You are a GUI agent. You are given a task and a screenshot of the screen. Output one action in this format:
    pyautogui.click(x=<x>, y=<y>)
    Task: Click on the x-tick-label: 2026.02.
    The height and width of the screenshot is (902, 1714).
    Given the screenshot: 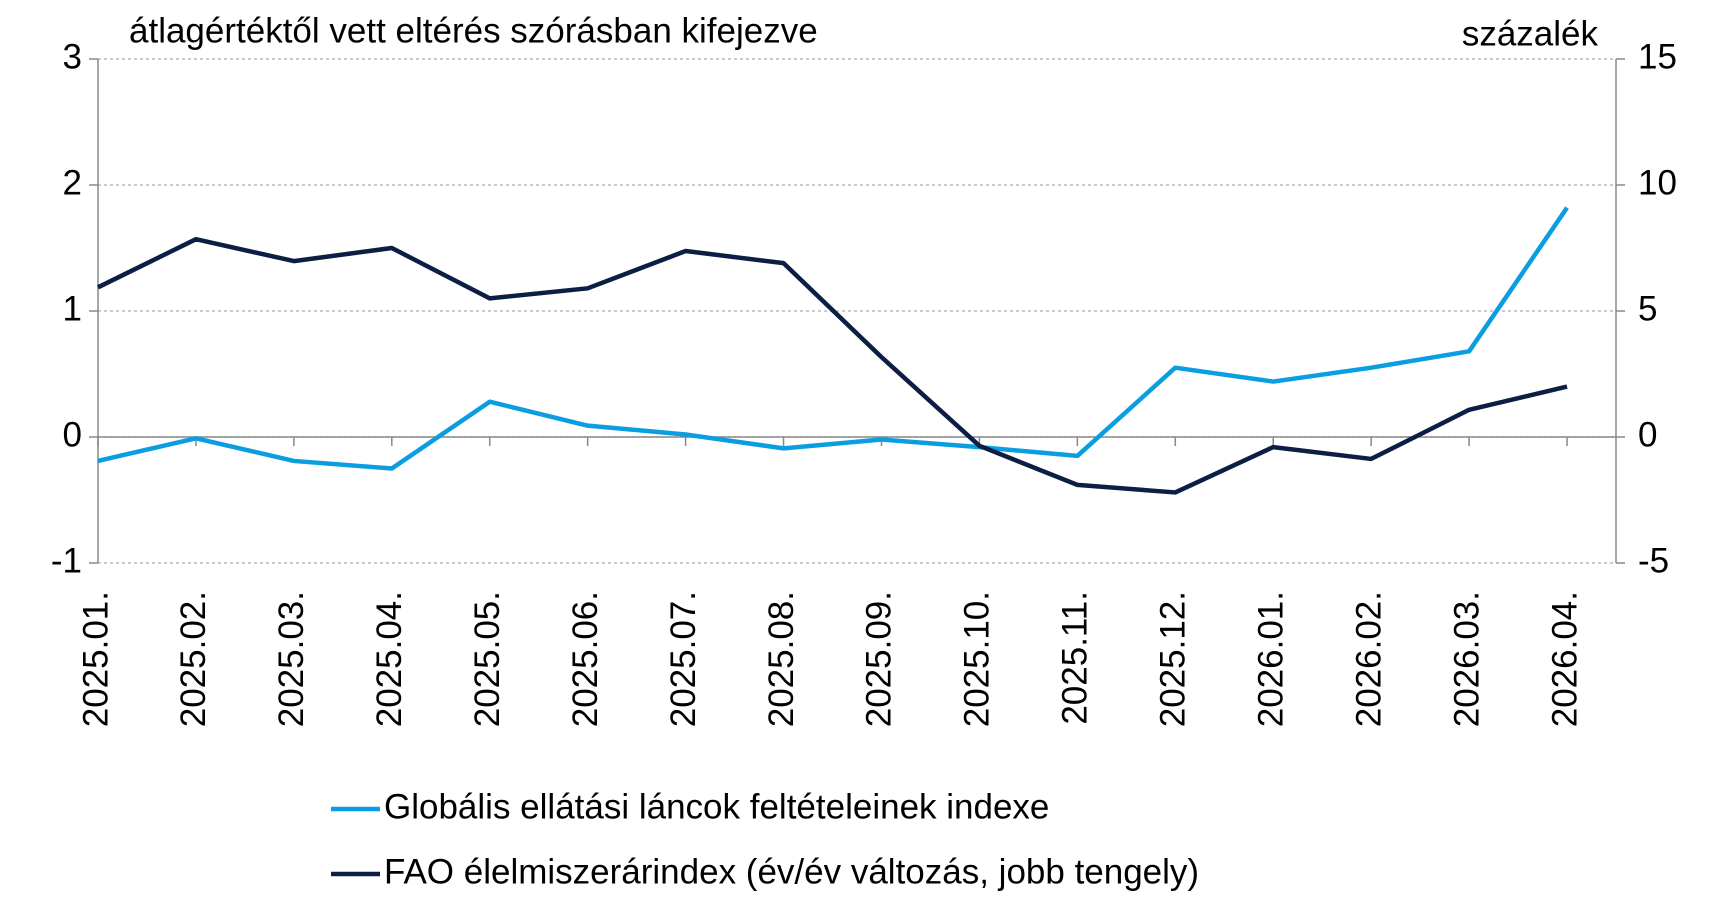 What is the action you would take?
    pyautogui.click(x=1368, y=659)
    